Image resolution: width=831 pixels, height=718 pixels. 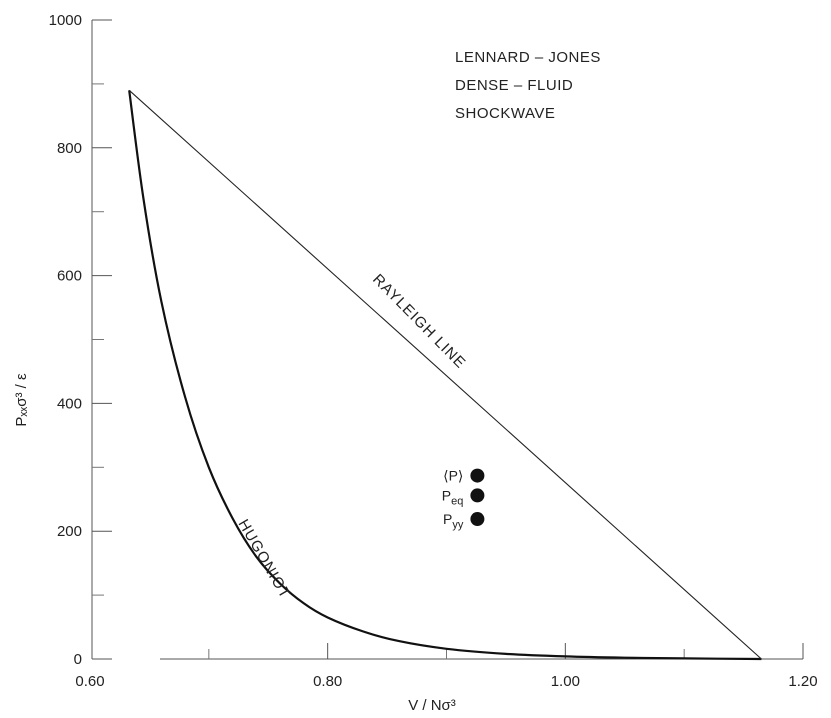 What do you see at coordinates (21, 400) in the screenshot?
I see `y-axis-label: Pₓₓσ³ / ε` at bounding box center [21, 400].